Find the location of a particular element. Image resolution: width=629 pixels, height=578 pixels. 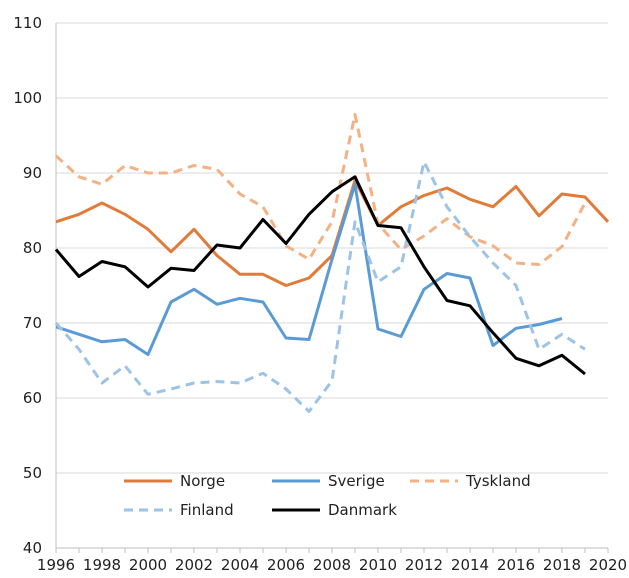

y-tick-label: 60 is located at coordinates (32, 398).